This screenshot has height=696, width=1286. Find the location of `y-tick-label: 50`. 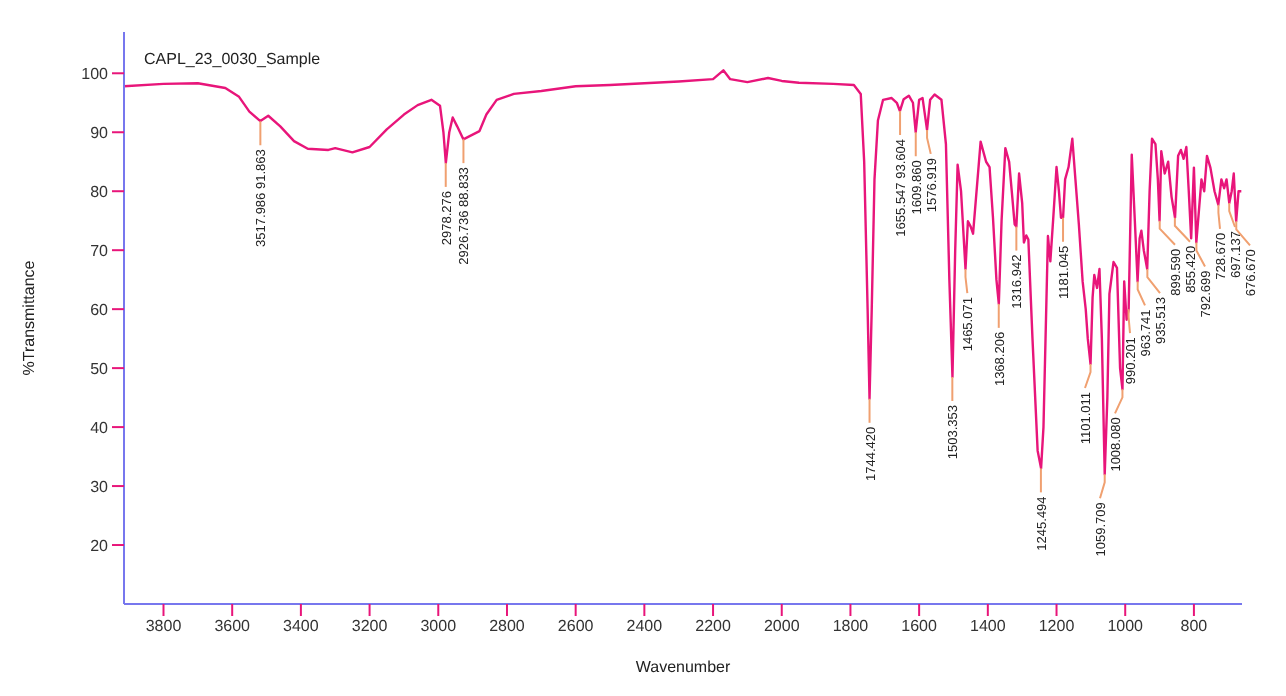

y-tick-label: 50 is located at coordinates (100, 368).